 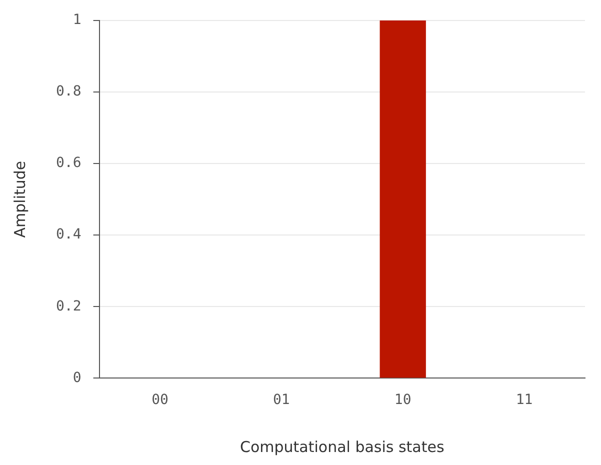 What do you see at coordinates (19, 199) in the screenshot?
I see `y-axis-title: Amplitude` at bounding box center [19, 199].